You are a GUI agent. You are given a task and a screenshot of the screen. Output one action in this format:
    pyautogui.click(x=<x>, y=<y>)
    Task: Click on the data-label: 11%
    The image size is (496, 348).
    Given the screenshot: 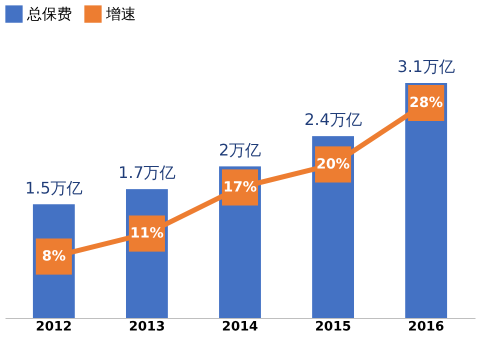 What is the action you would take?
    pyautogui.click(x=147, y=234)
    